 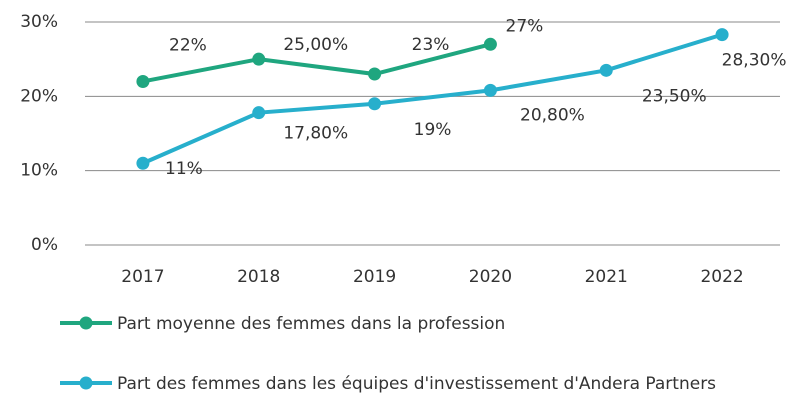 I want to click on data-label: 20,80%, so click(x=552, y=115).